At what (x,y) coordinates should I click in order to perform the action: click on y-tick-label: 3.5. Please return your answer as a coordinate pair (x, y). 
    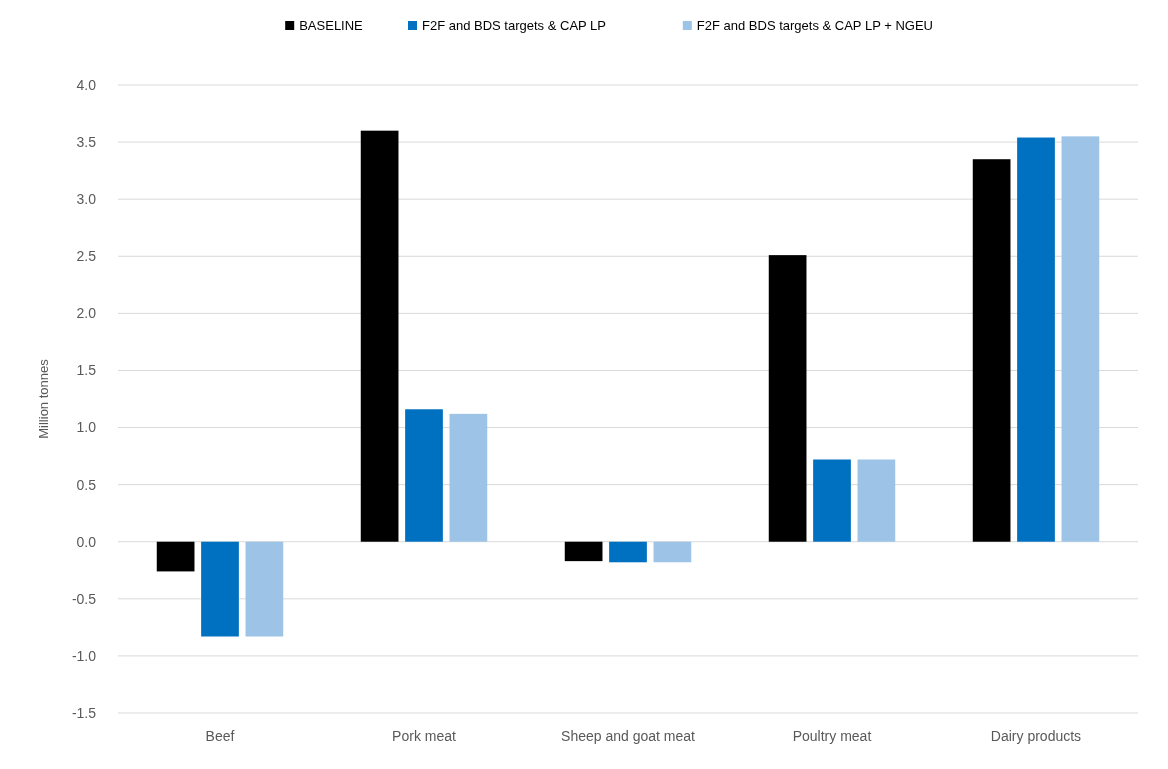
    Looking at the image, I should click on (86, 141).